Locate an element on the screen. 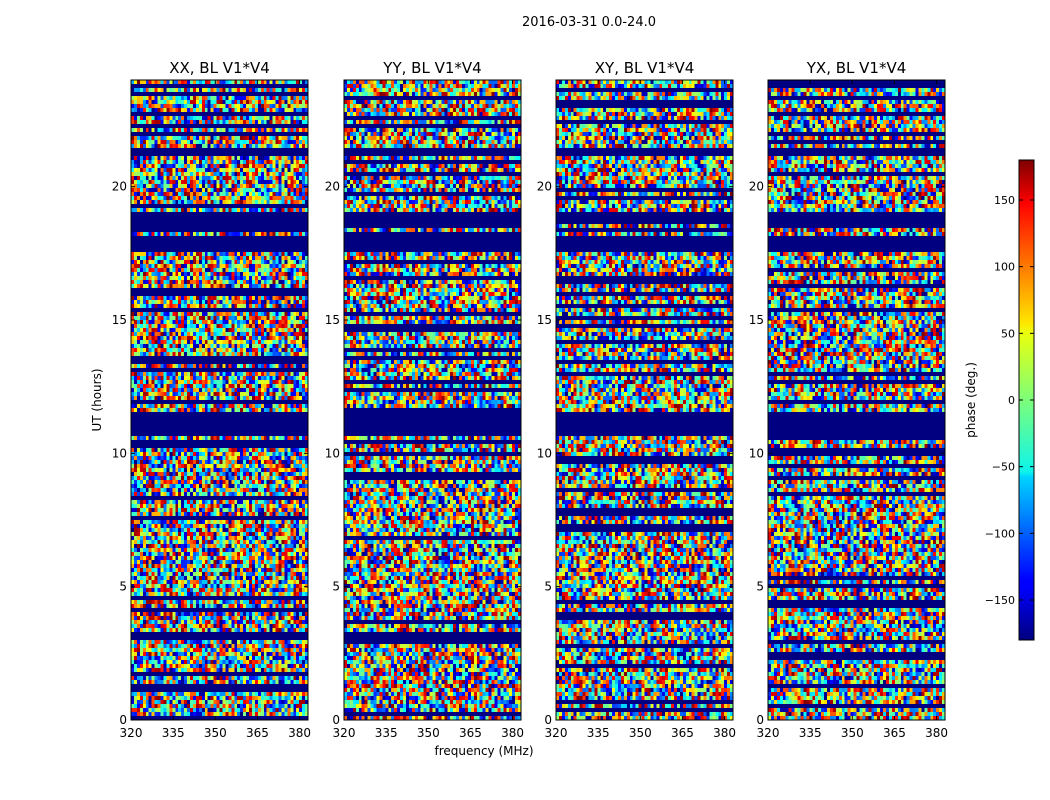 The image size is (1050, 800). colorbar: −150 −100 −50 0 50 100 150 phase (deg.) is located at coordinates (999, 400).